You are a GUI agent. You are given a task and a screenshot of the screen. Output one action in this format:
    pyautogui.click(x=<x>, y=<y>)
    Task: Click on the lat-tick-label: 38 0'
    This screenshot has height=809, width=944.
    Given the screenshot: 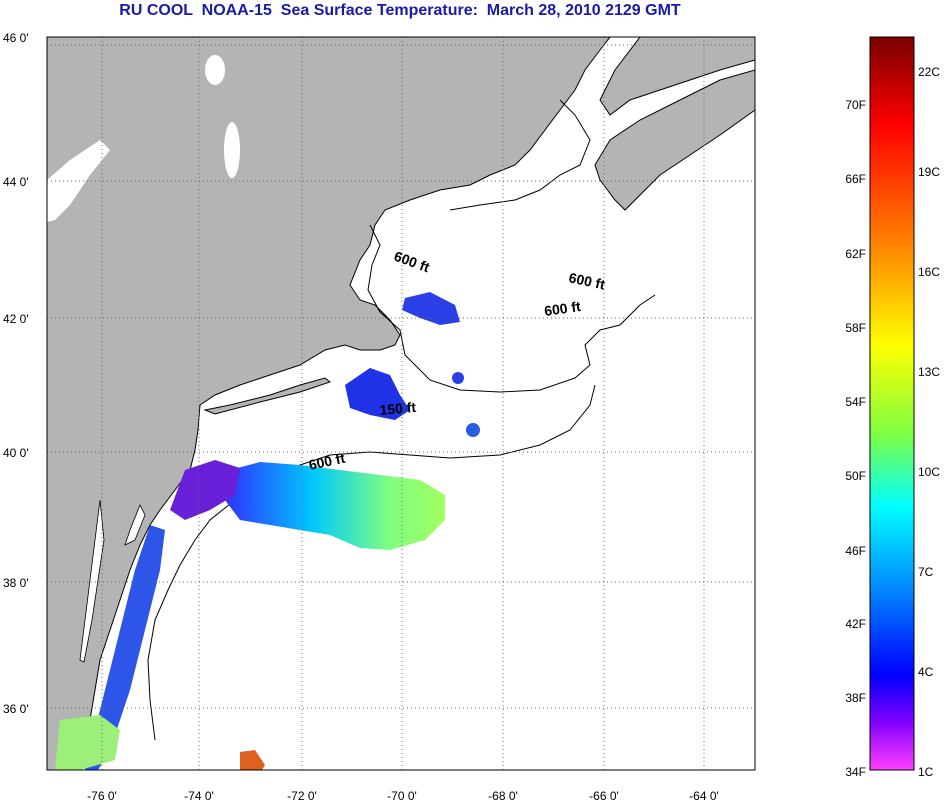 What is the action you would take?
    pyautogui.click(x=16, y=583)
    